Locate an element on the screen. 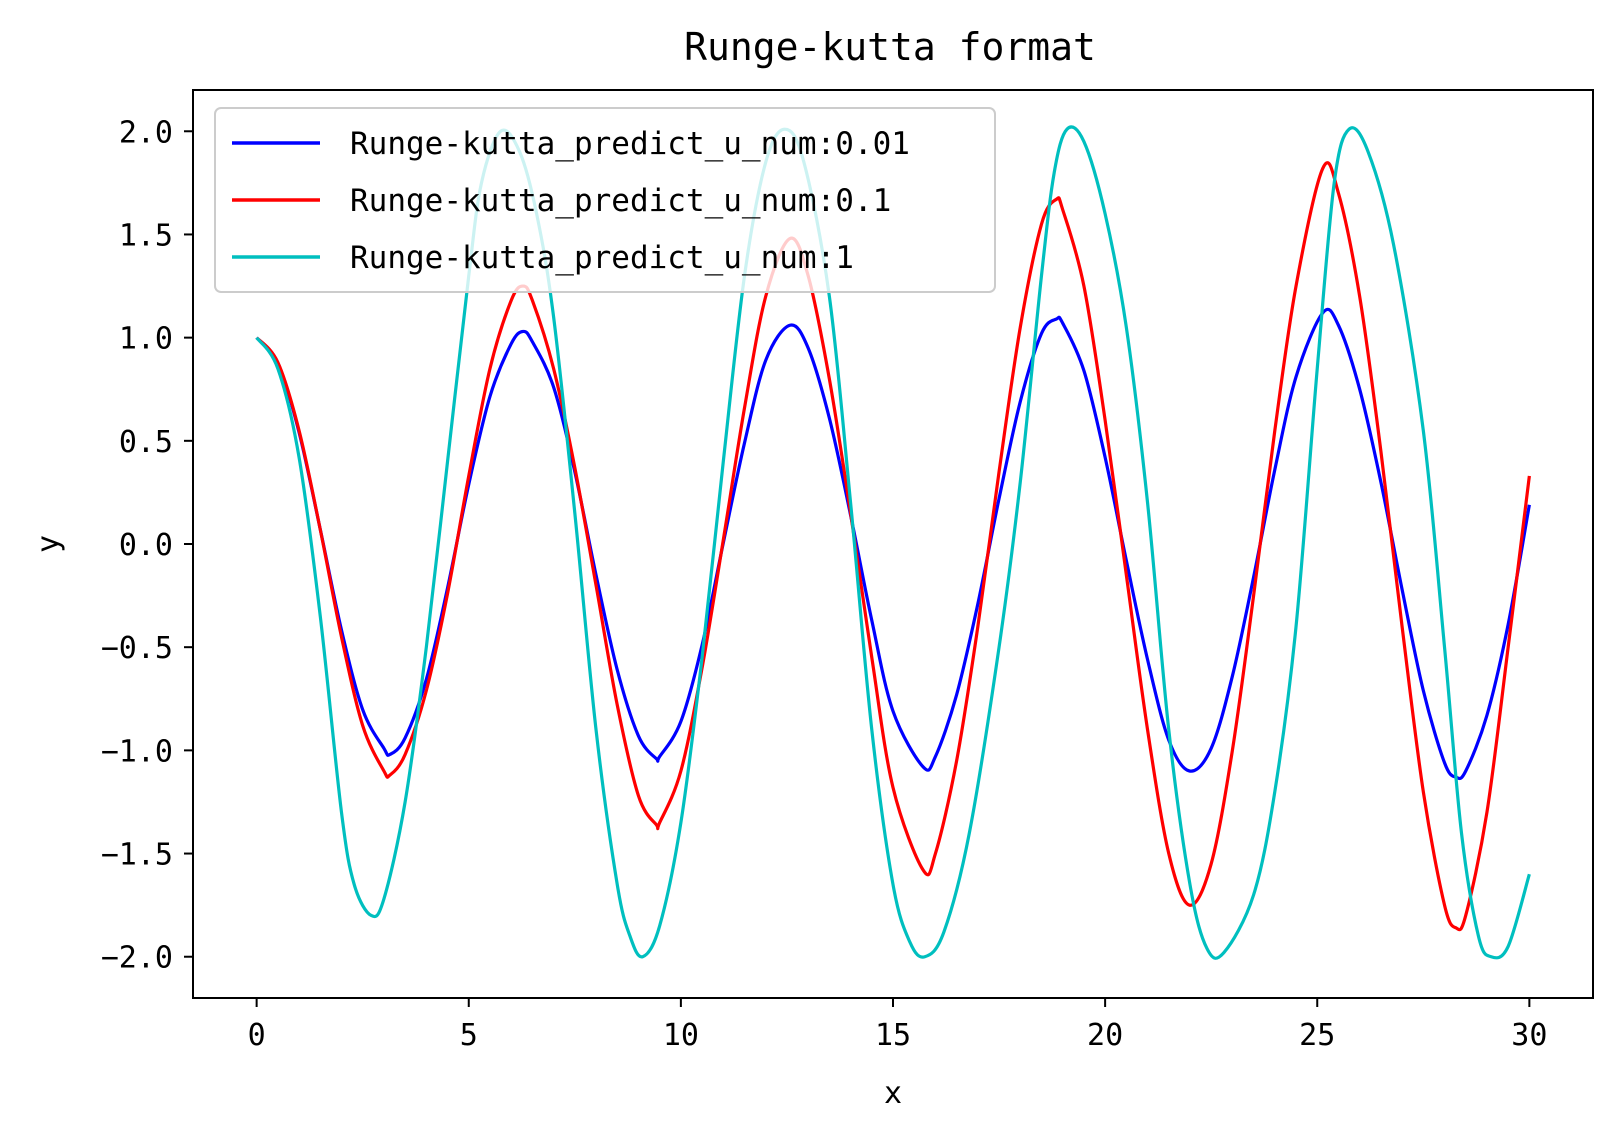  y-tick-label-2: 1.0 is located at coordinates (146, 339).